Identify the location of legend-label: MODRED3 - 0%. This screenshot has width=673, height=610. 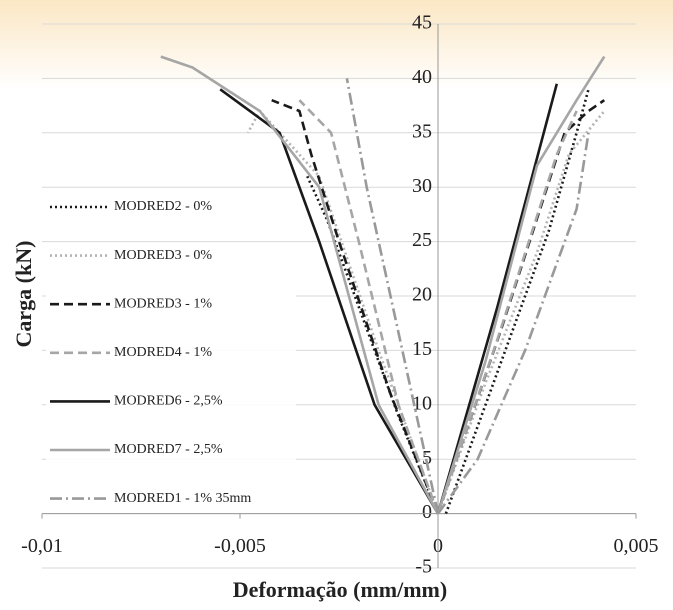
(163, 255).